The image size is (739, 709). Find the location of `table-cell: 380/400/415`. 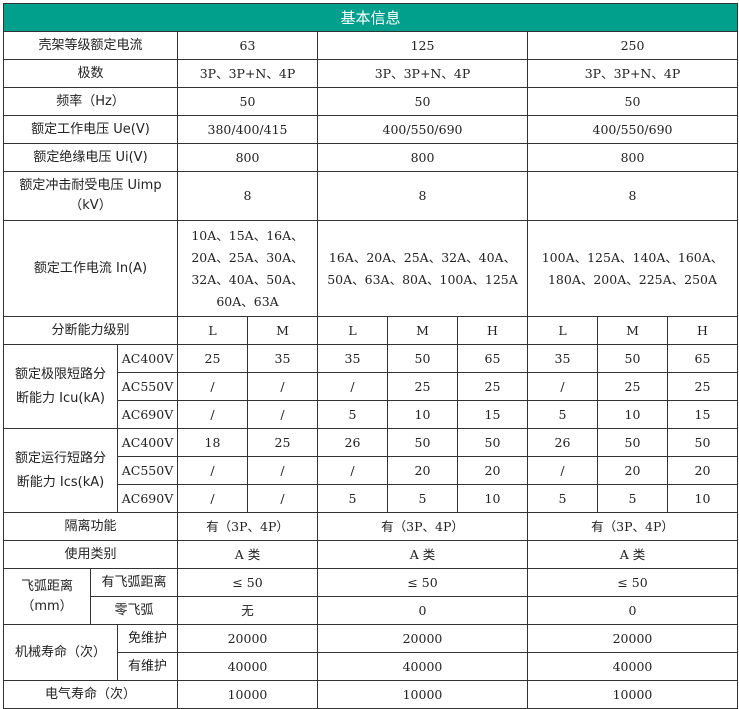

table-cell: 380/400/415 is located at coordinates (247, 129).